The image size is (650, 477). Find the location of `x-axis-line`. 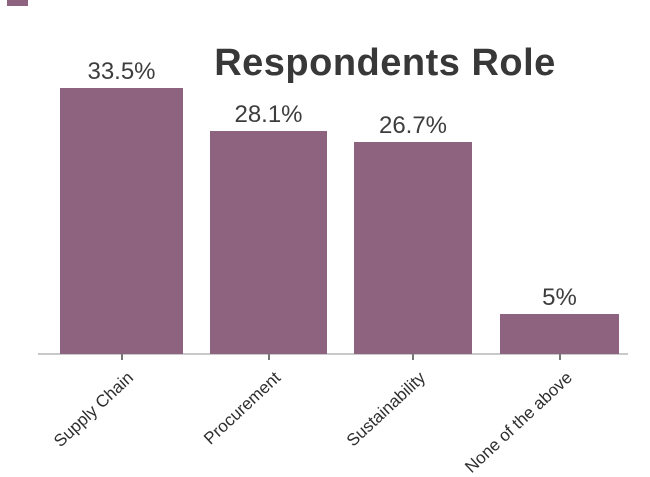

x-axis-line is located at coordinates (333, 354).